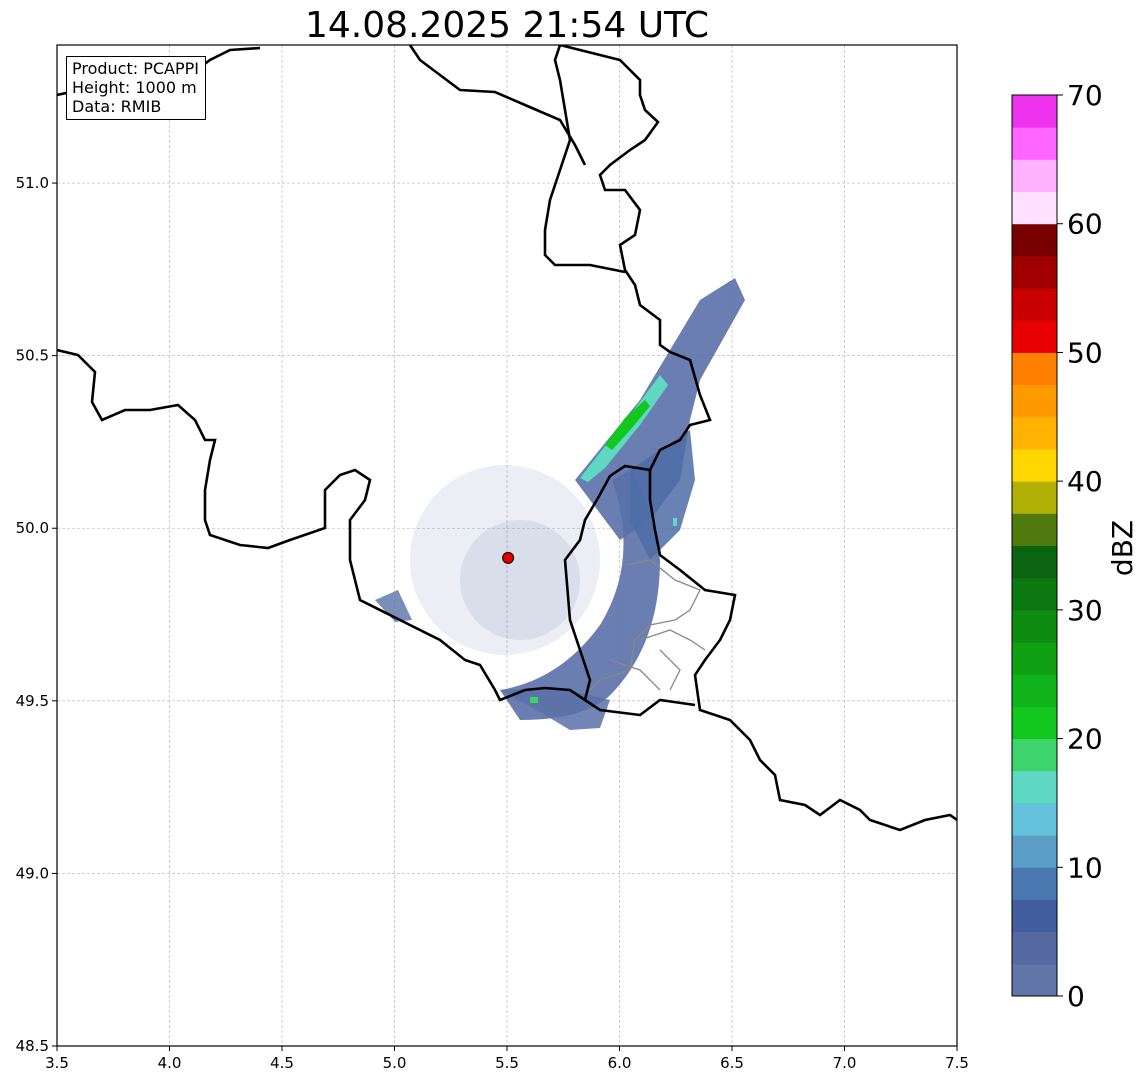 The width and height of the screenshot is (1145, 1084). I want to click on info-data: Data: RMIB, so click(117, 106).